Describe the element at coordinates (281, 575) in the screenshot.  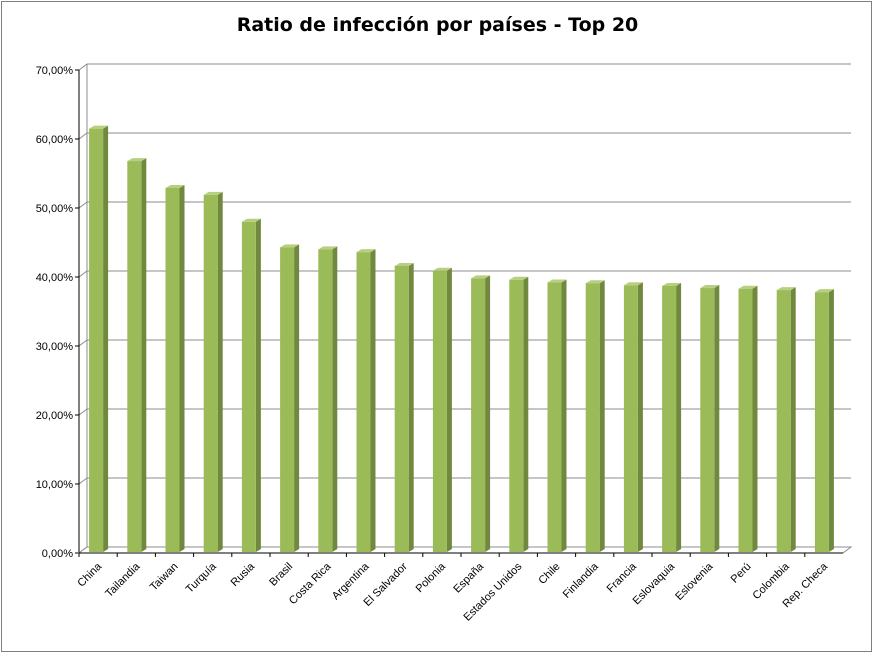
I see `x-tick-label: Brasil` at that location.